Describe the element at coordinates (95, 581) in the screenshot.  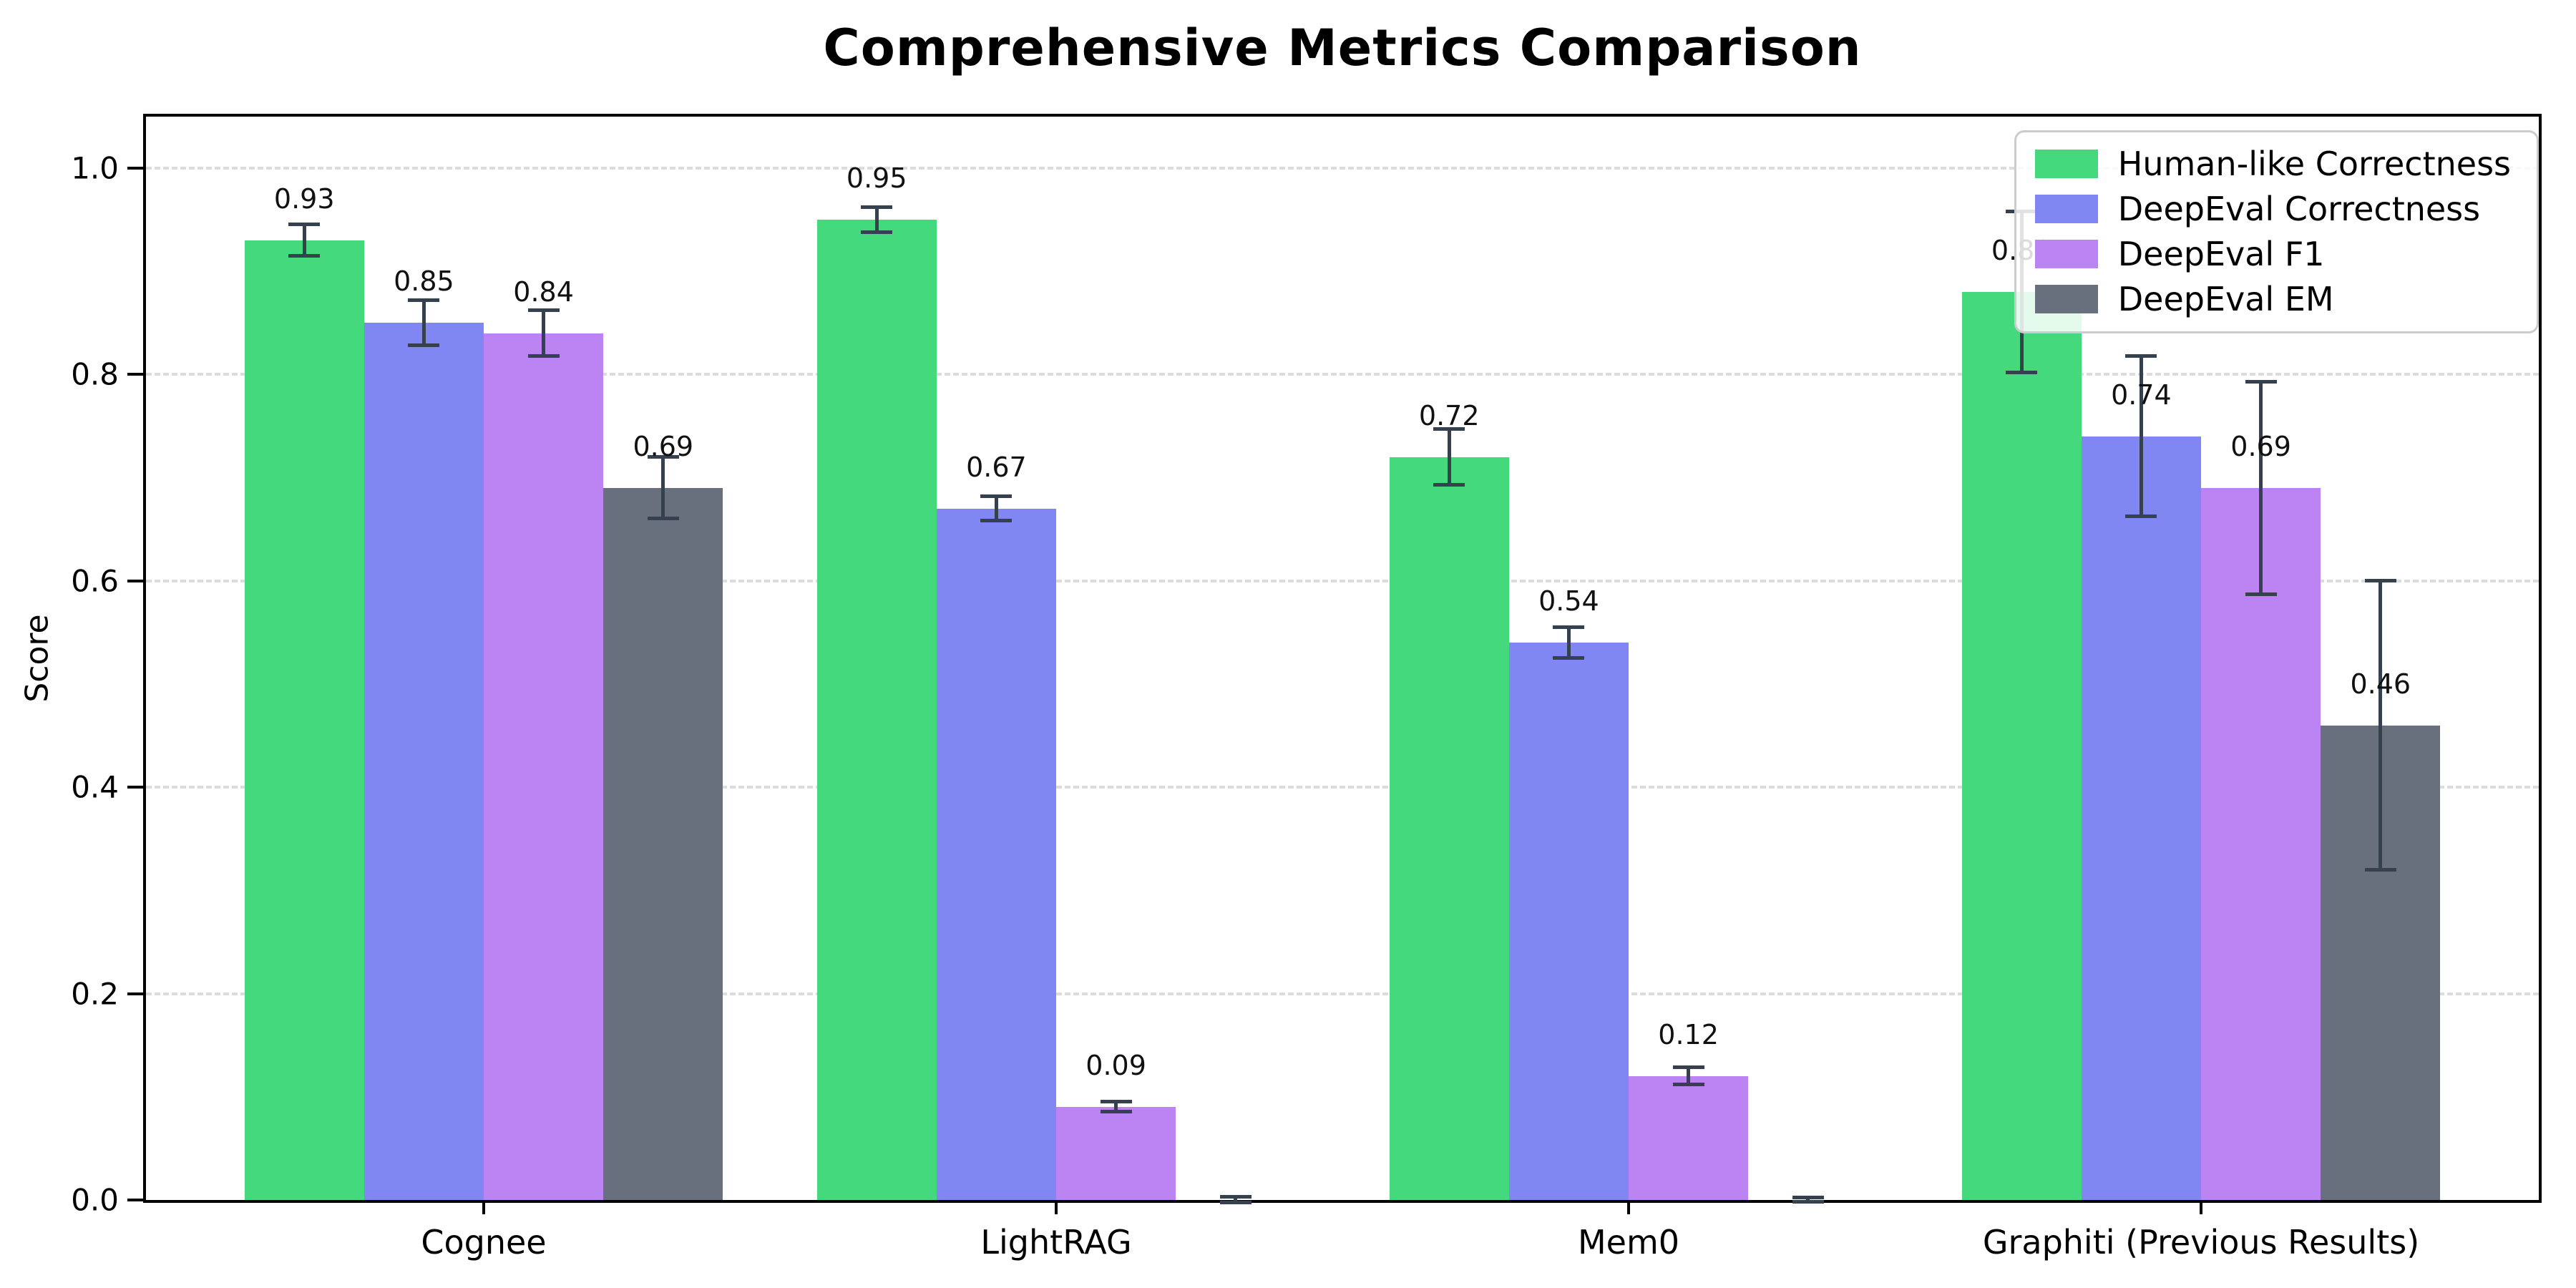
I see `y-tick-label: 0.6` at that location.